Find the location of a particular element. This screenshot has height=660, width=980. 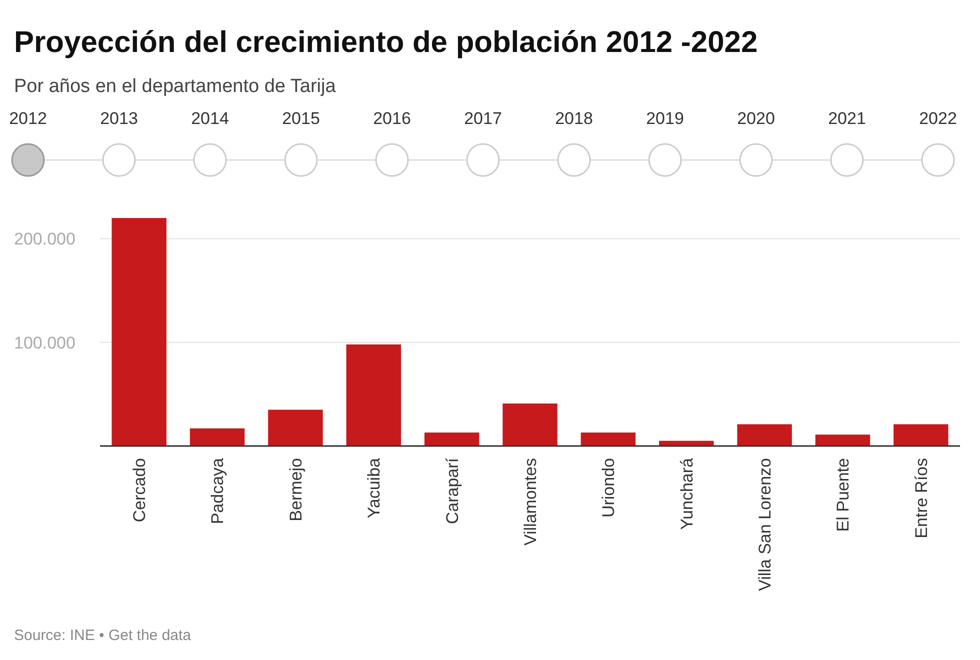

chart-title: Proyección del crecimiento de población 2012 -2022 is located at coordinates (386, 42).